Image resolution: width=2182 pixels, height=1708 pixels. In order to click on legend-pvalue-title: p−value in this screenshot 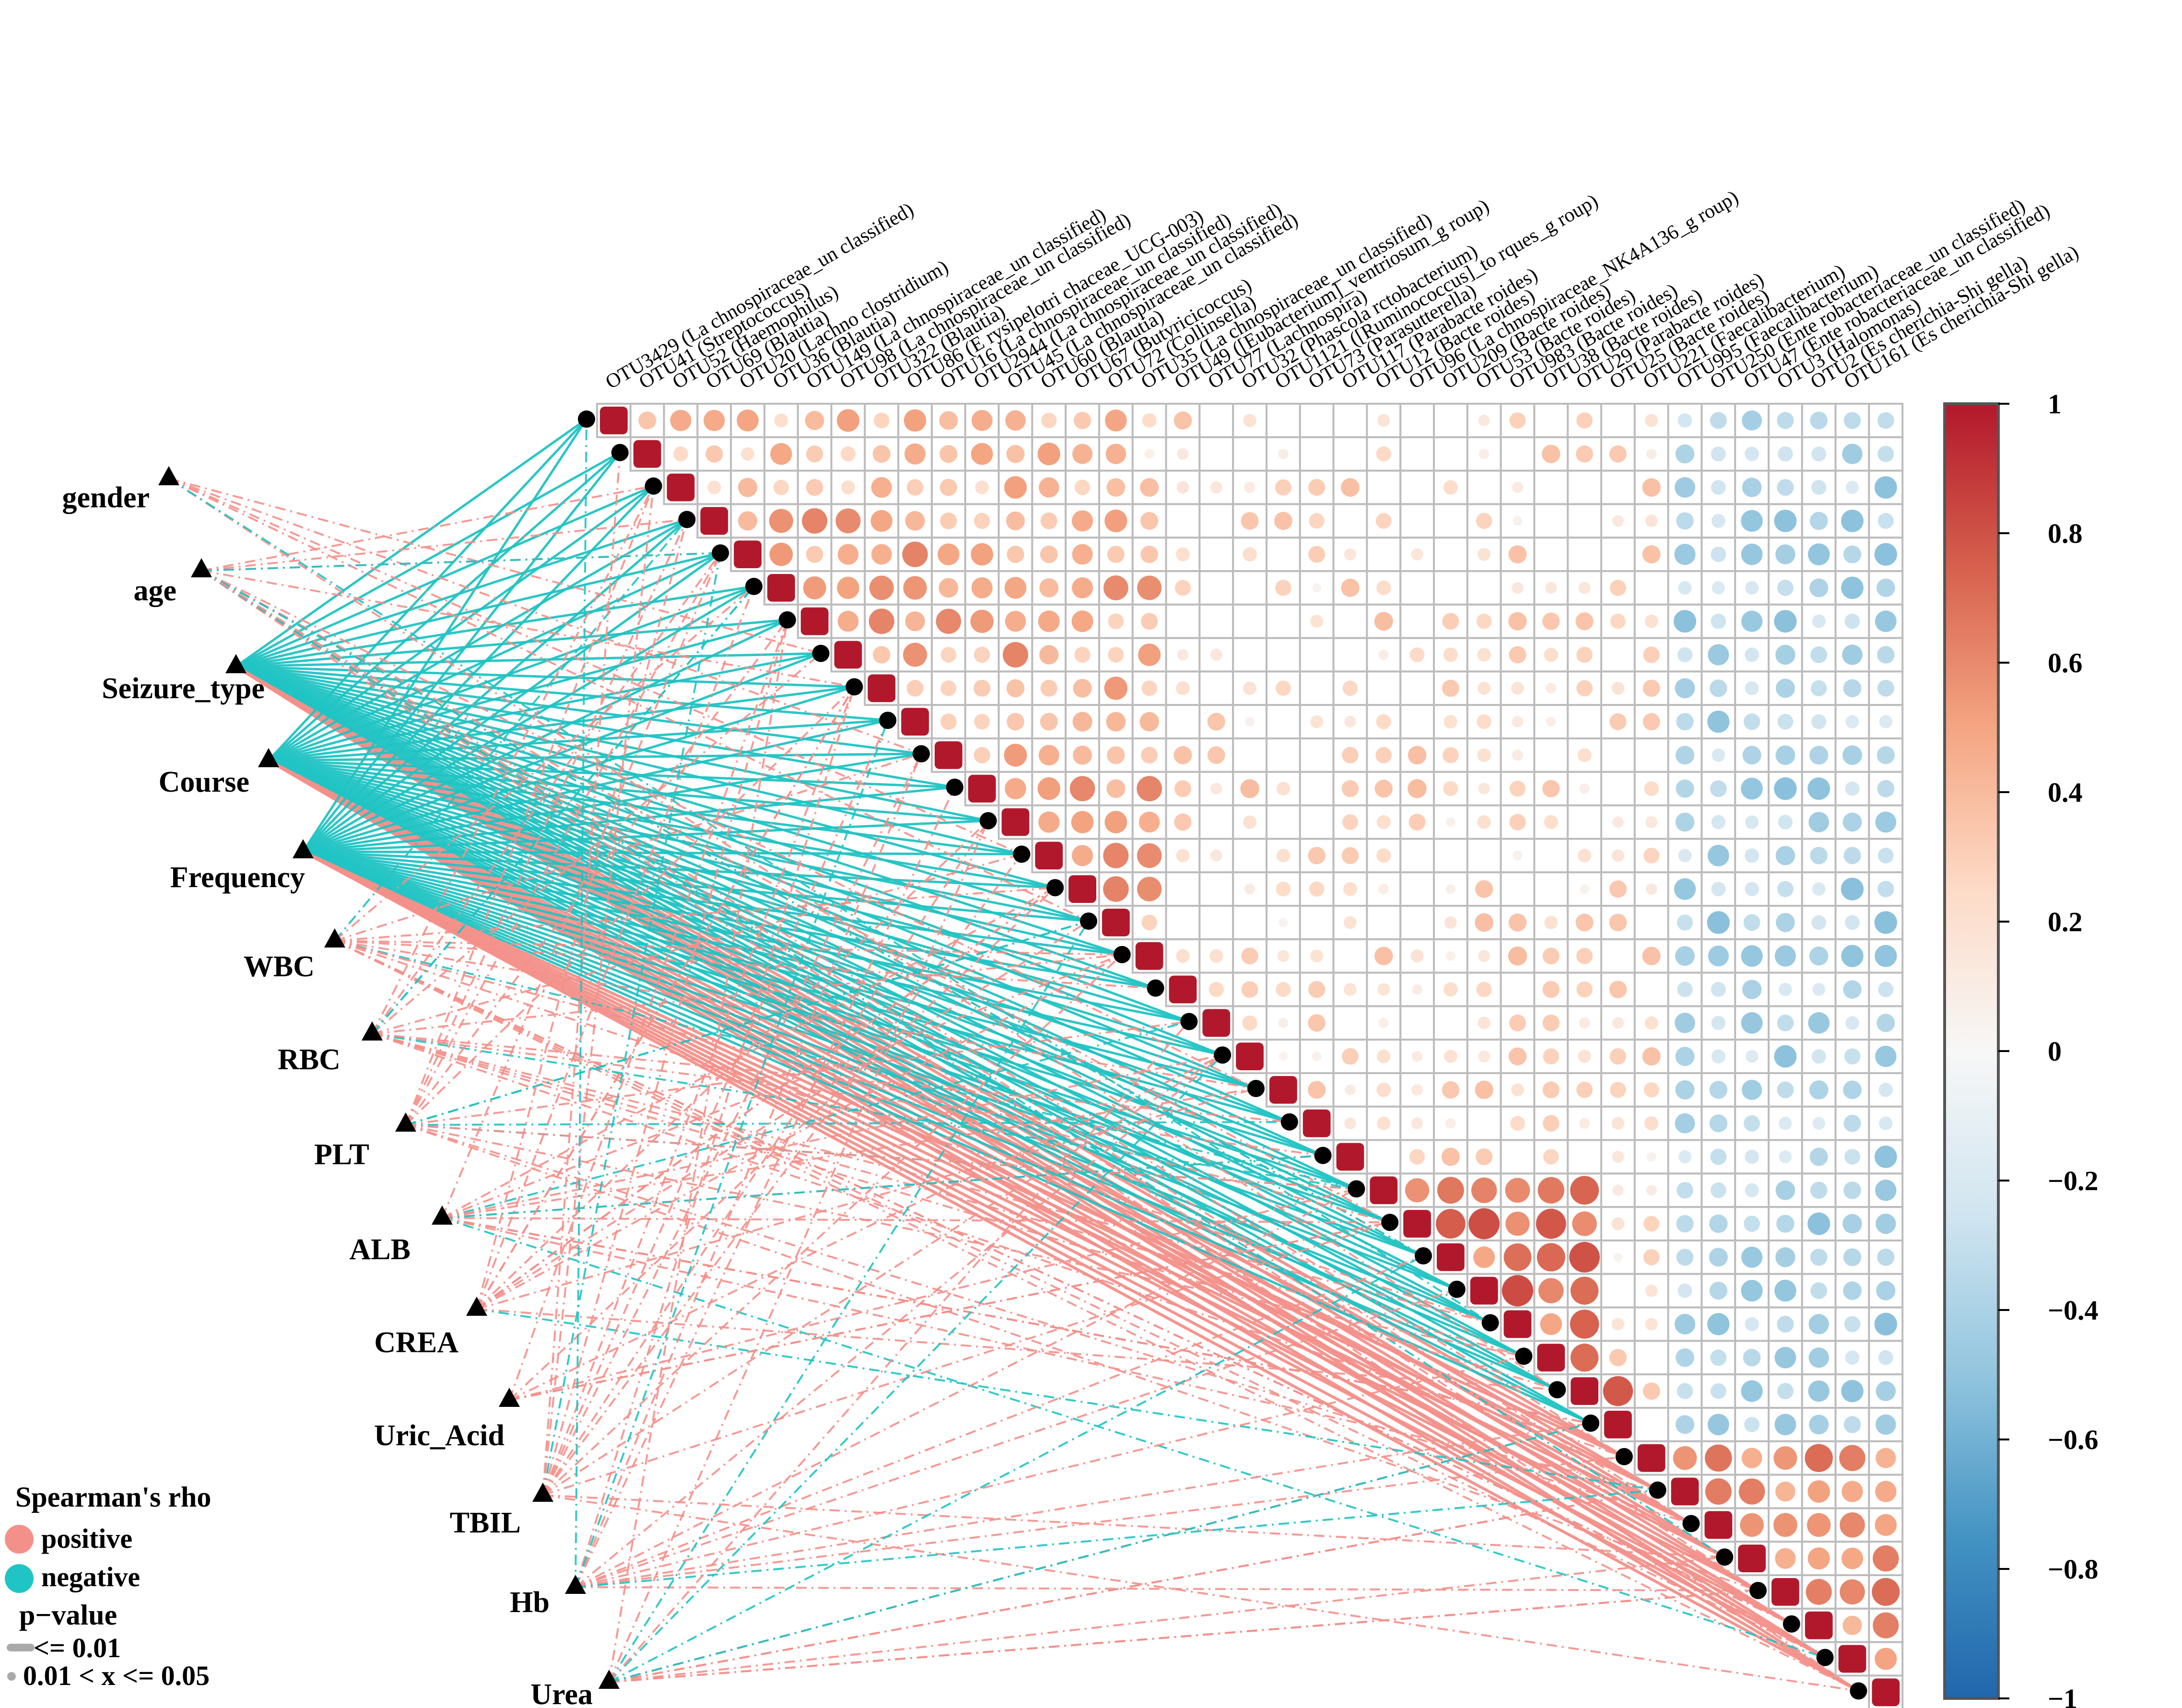, I will do `click(68, 1615)`.